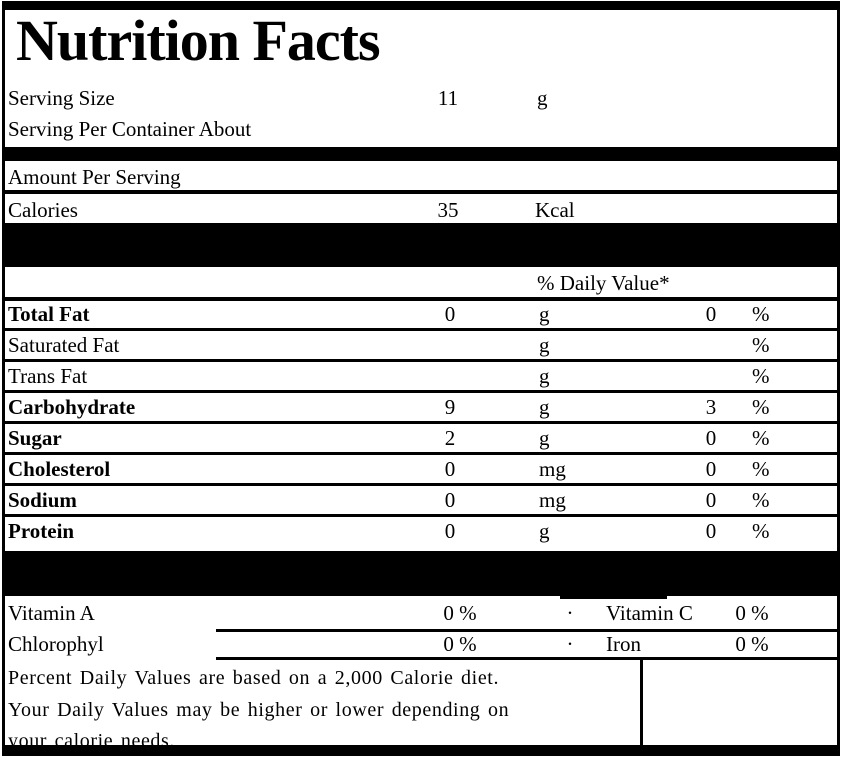 The height and width of the screenshot is (758, 844). Describe the element at coordinates (72, 407) in the screenshot. I see `nutrient-label: Carbohydrate` at that location.